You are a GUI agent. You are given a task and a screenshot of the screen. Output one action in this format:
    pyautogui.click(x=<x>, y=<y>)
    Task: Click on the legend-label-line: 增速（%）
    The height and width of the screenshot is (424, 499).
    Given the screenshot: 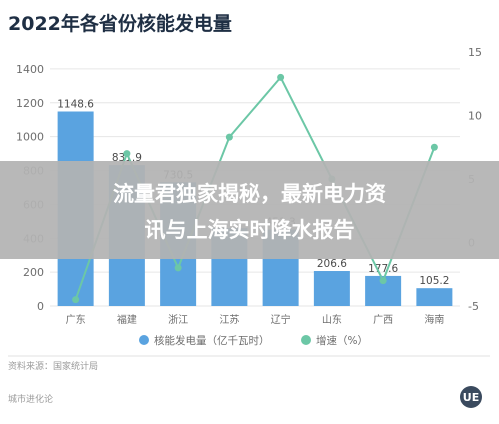 What is the action you would take?
    pyautogui.click(x=342, y=340)
    